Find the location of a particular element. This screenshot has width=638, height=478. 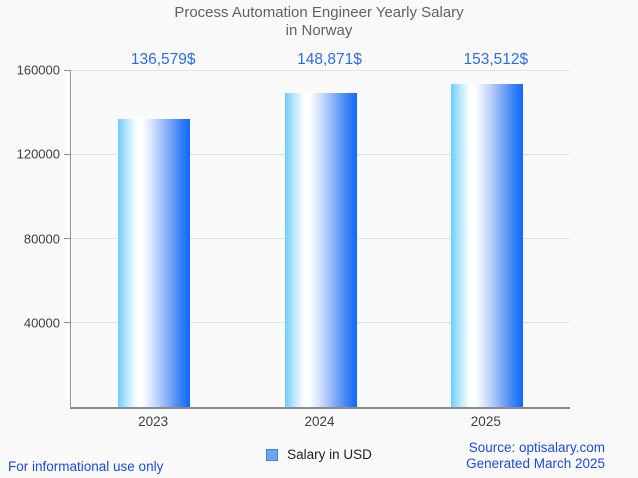

value-label-2025: 153,512$ is located at coordinates (496, 59).